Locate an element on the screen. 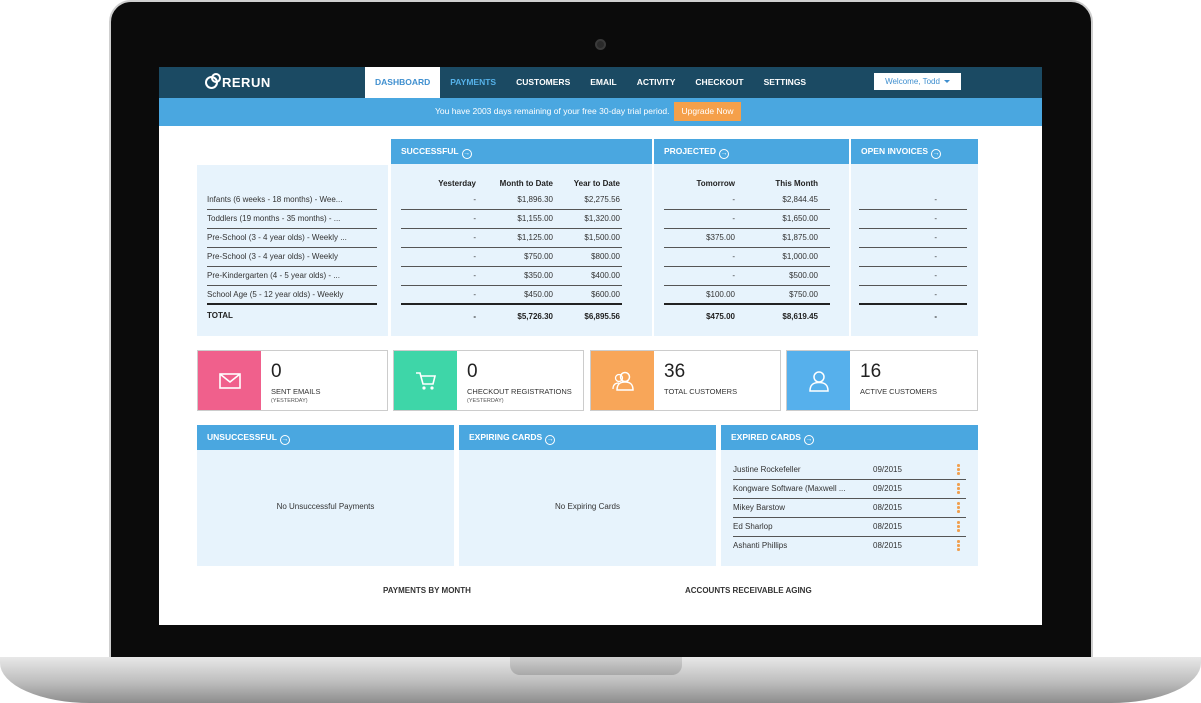 This screenshot has width=1201, height=703. list-item: Justine Rockefeller 09/2015 is located at coordinates (849, 470).